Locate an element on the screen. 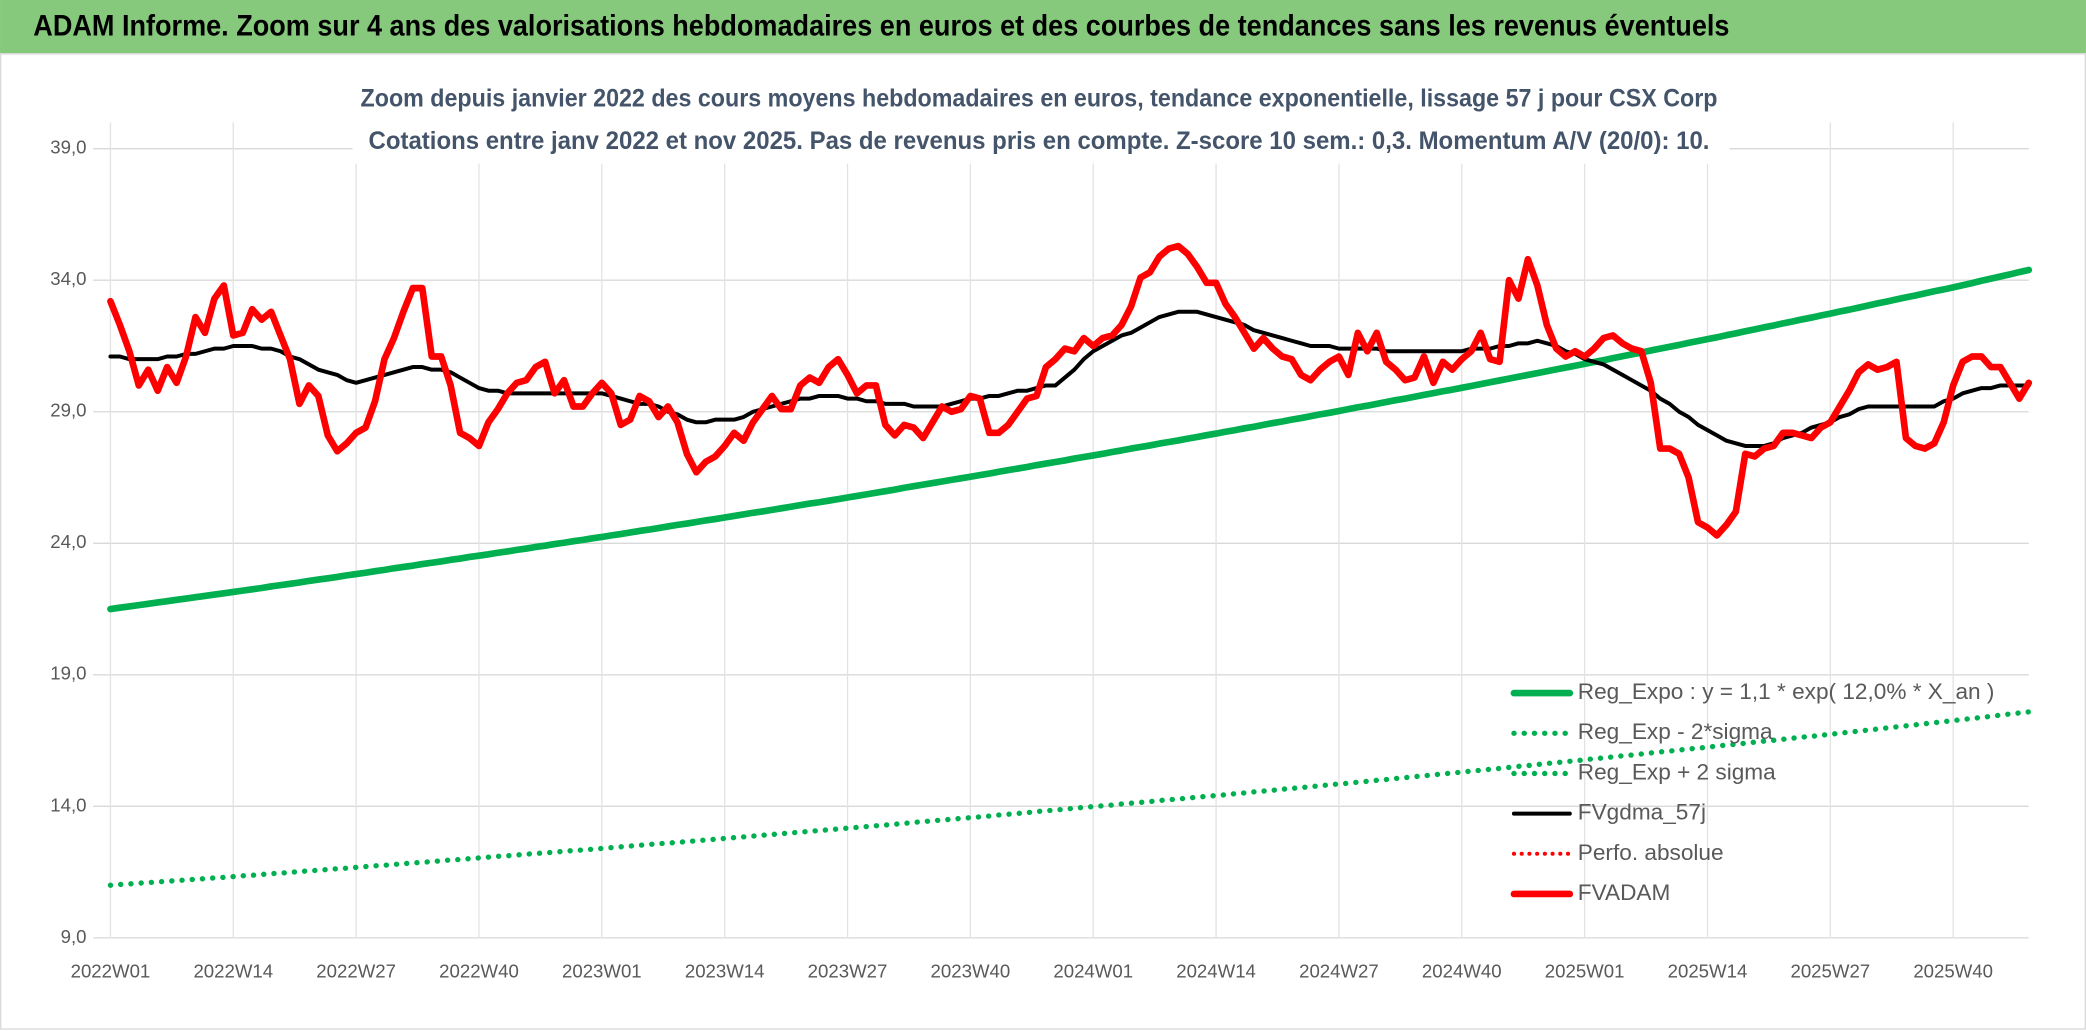 The height and width of the screenshot is (1031, 2086). x-tick-label: 2025W27 is located at coordinates (1830, 970).